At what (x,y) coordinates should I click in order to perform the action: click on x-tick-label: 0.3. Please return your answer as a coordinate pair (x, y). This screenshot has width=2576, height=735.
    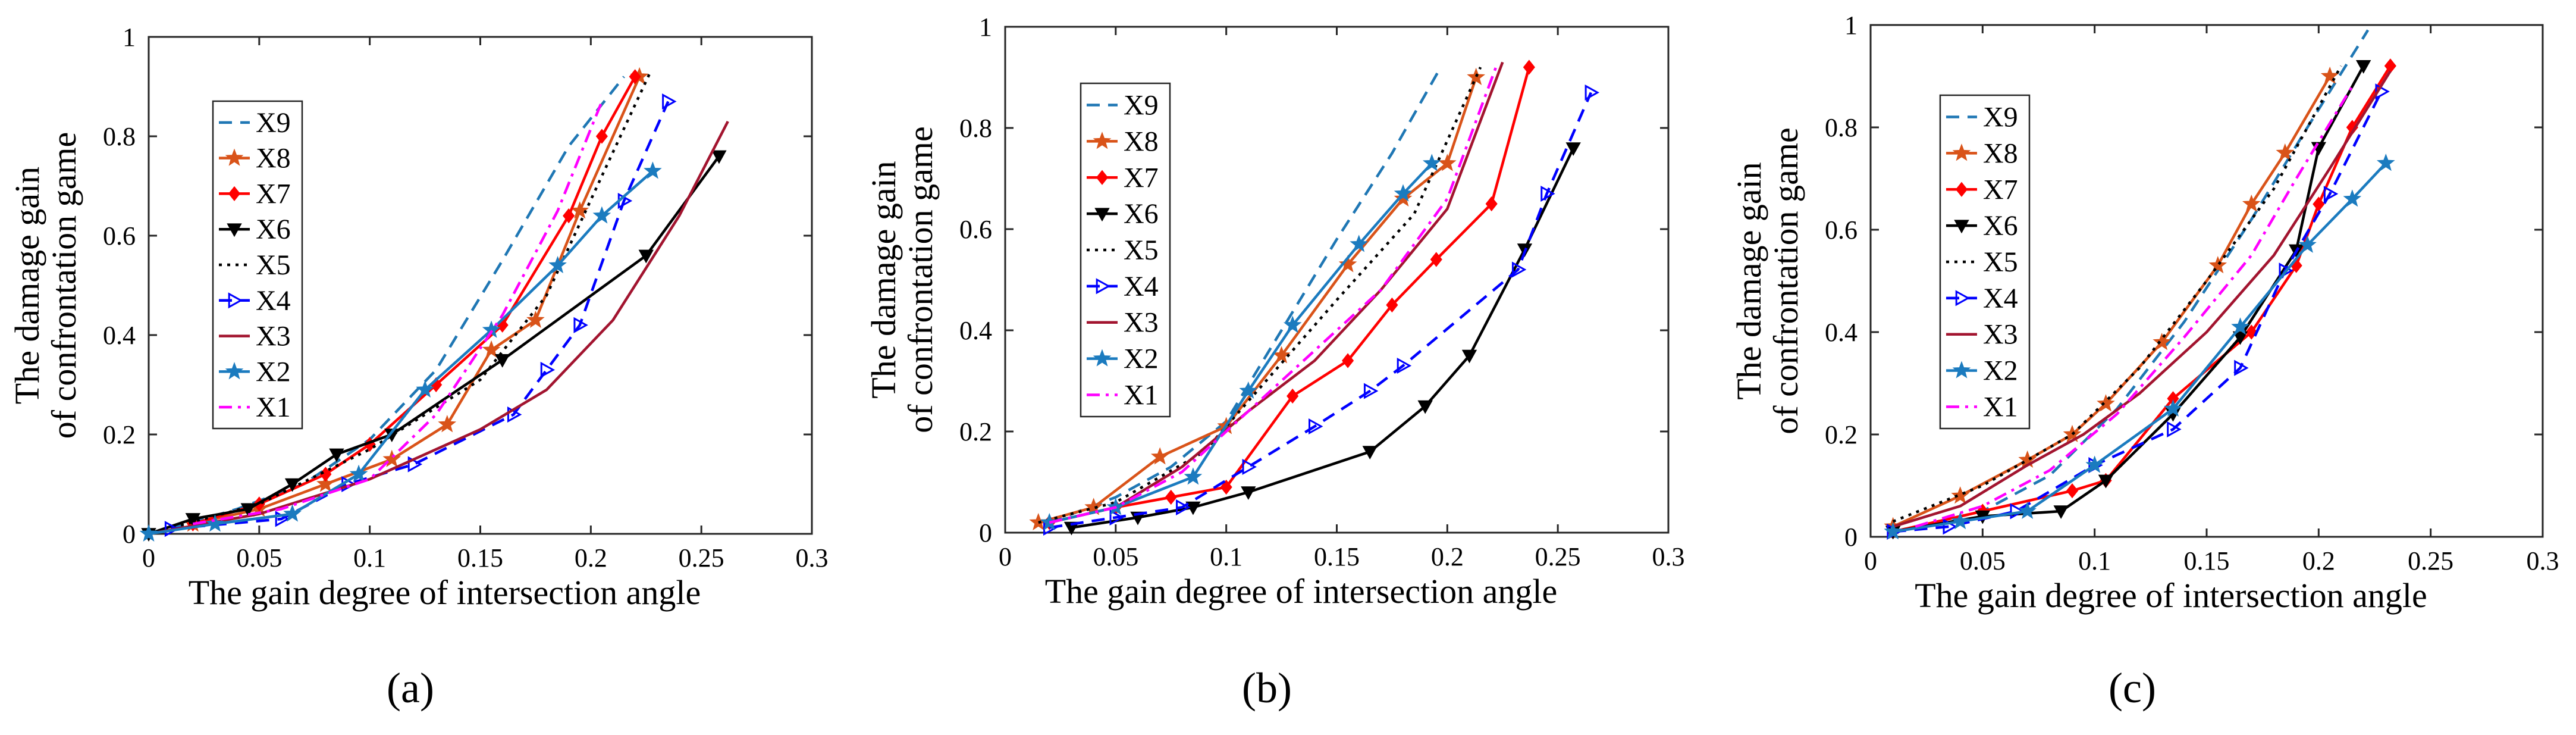
    Looking at the image, I should click on (2543, 561).